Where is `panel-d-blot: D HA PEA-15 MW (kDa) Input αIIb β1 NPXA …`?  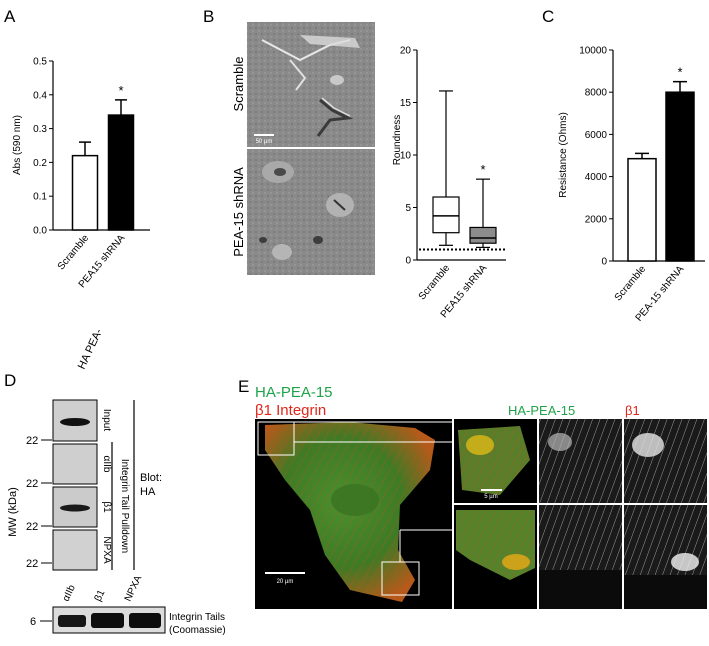
panel-d-blot: D HA PEA-15 MW (kDa) Input αIIb β1 NPXA … is located at coordinates (115, 483).